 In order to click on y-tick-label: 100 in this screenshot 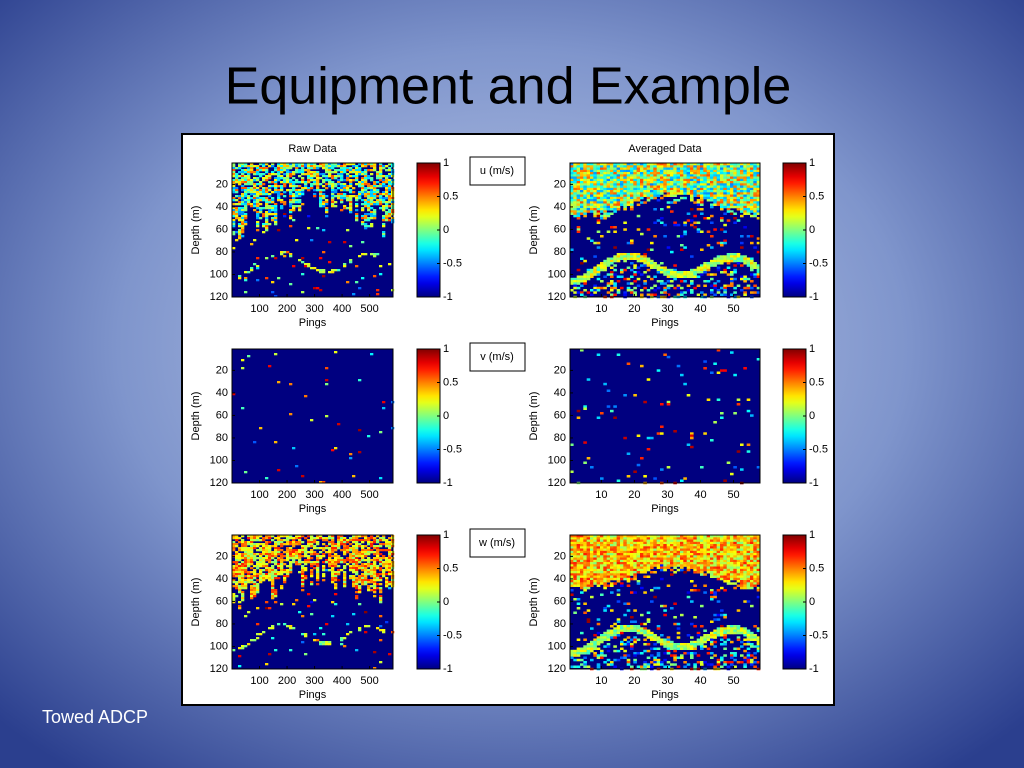, I will do `click(557, 274)`.